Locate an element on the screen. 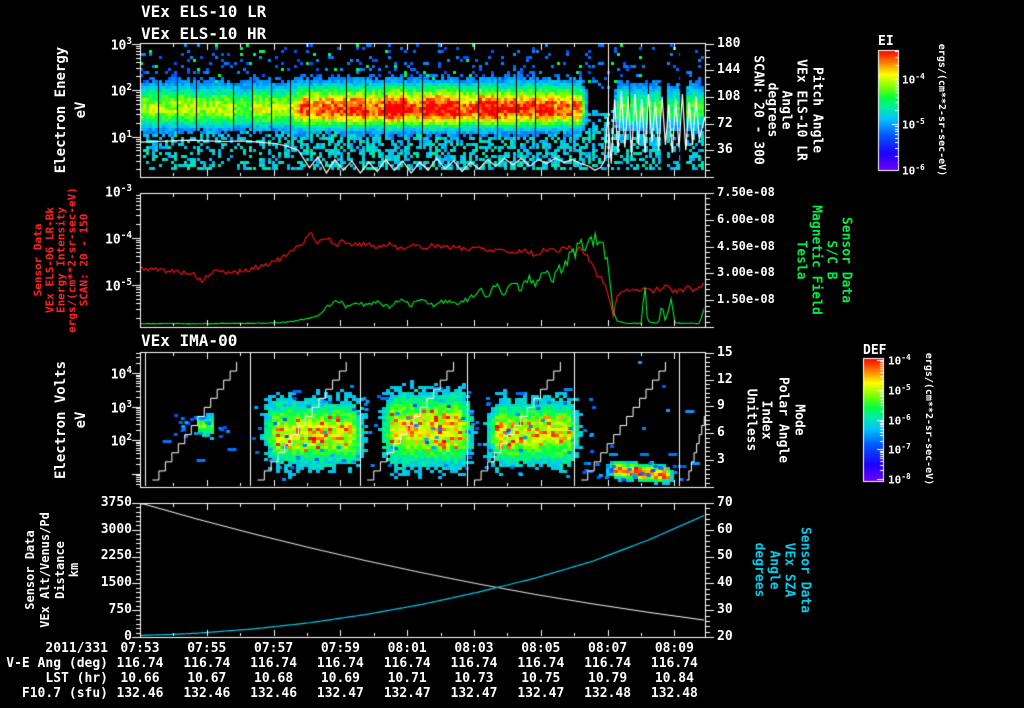 The width and height of the screenshot is (1024, 708). p1-right-tick: 144 is located at coordinates (729, 69).